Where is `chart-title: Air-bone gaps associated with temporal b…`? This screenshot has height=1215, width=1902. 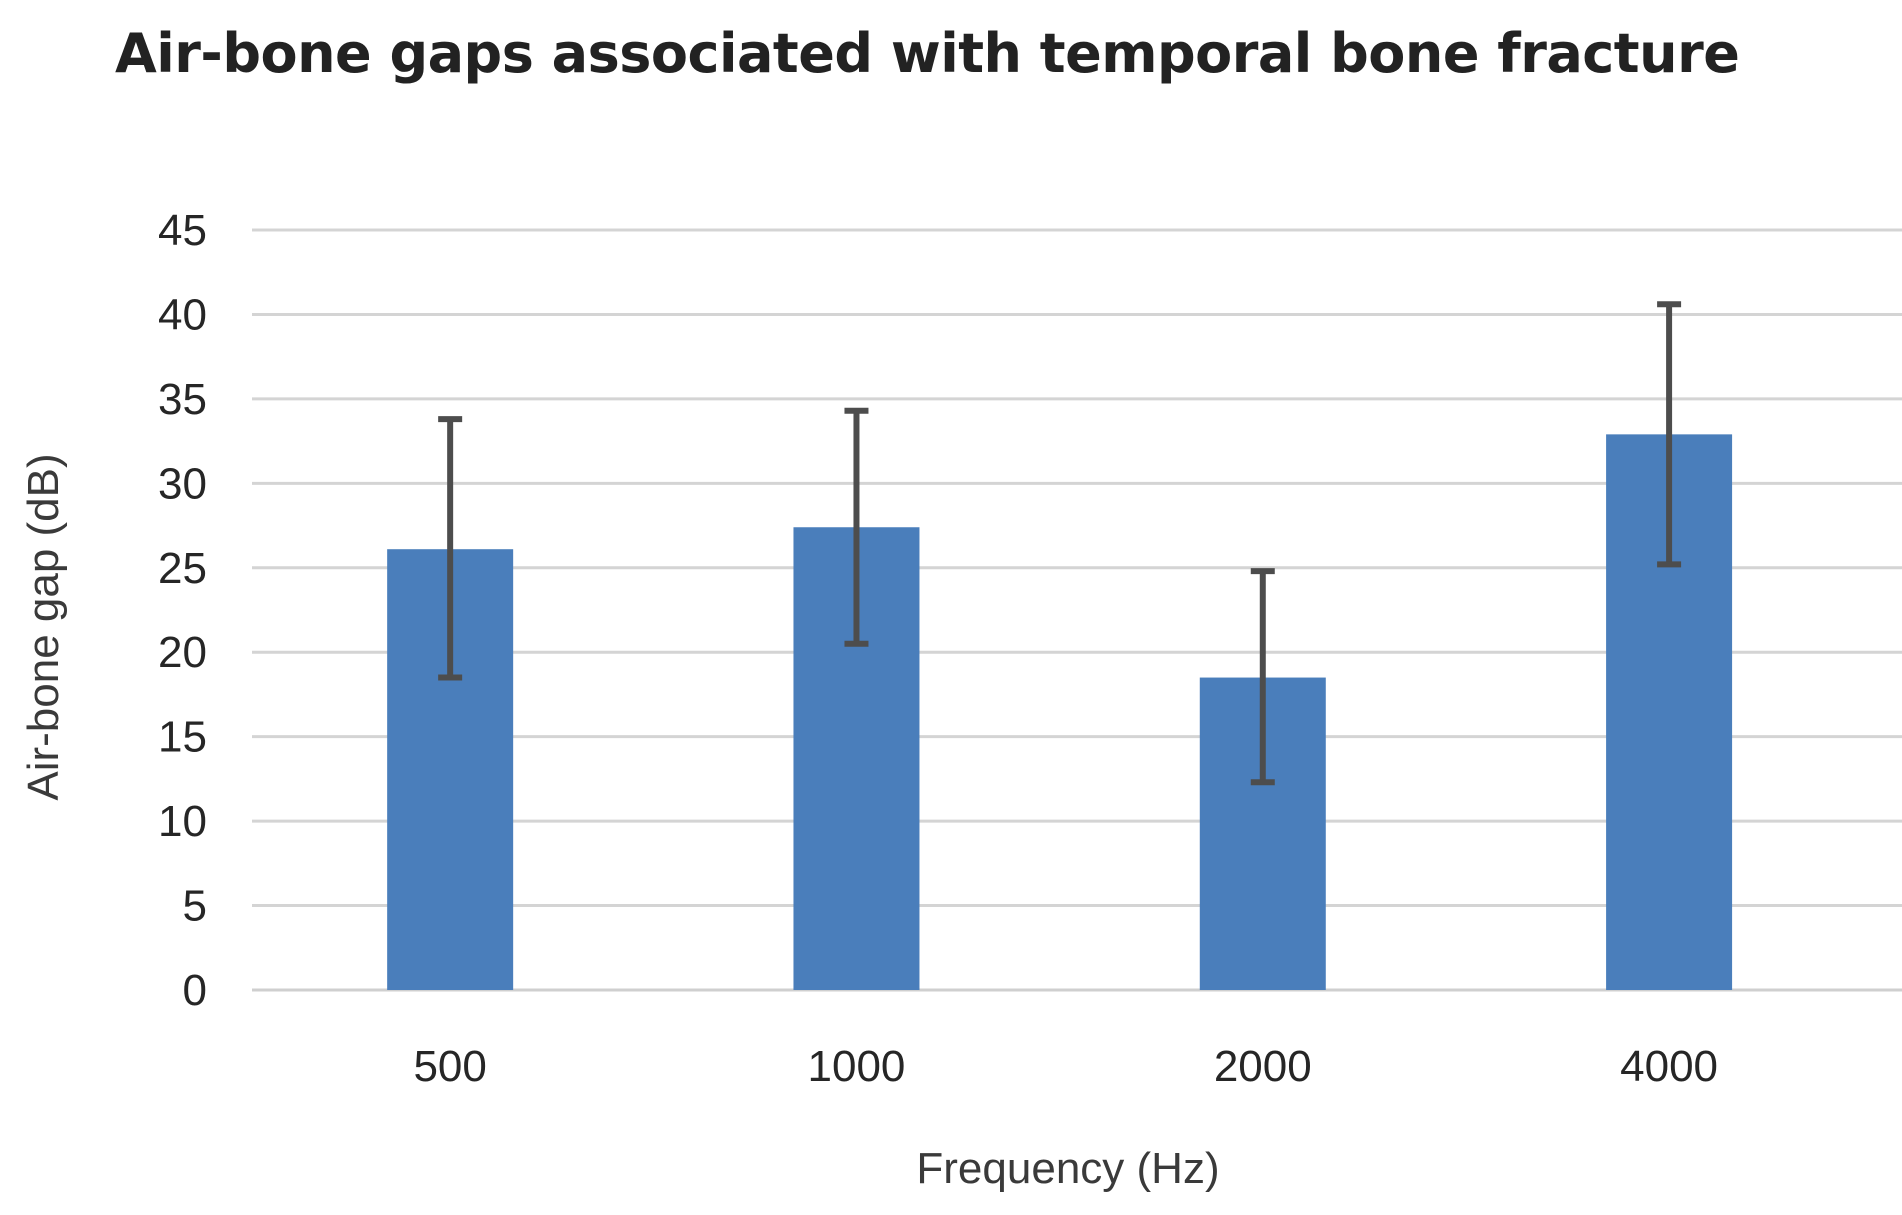 chart-title: Air-bone gaps associated with temporal b… is located at coordinates (927, 53).